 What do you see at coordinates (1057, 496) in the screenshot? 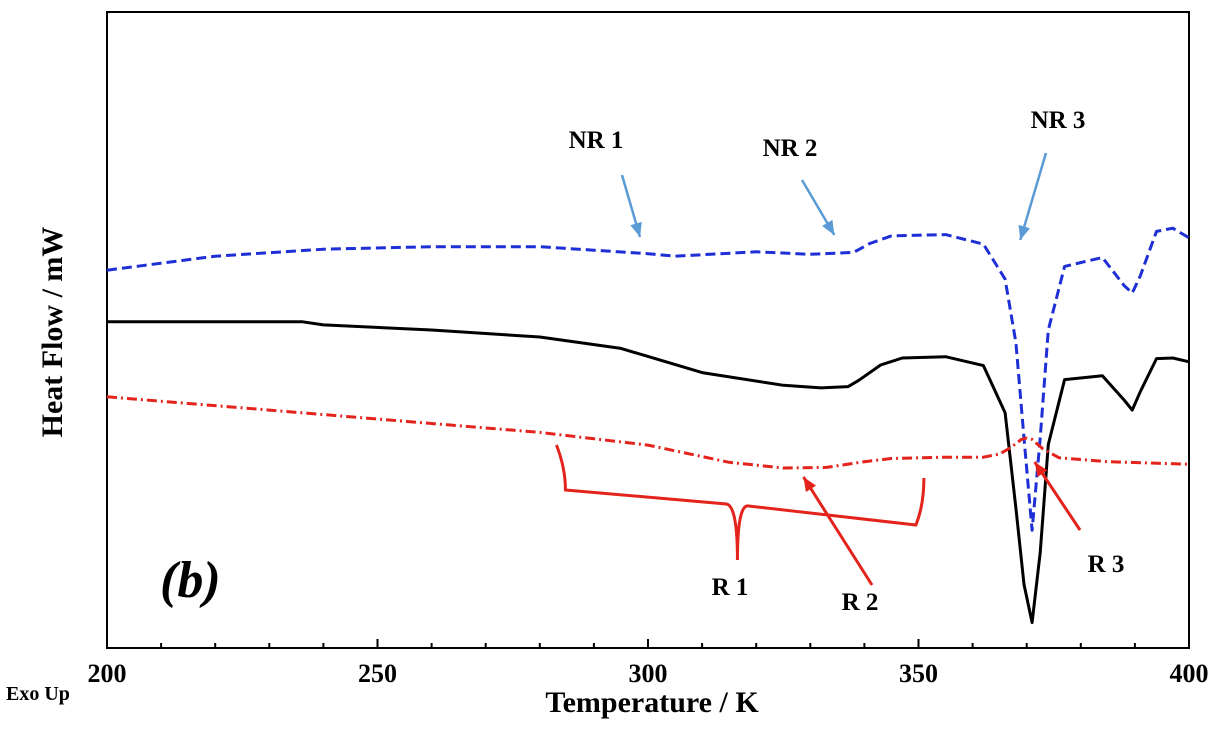
I see `annotation-r3-arrow` at bounding box center [1057, 496].